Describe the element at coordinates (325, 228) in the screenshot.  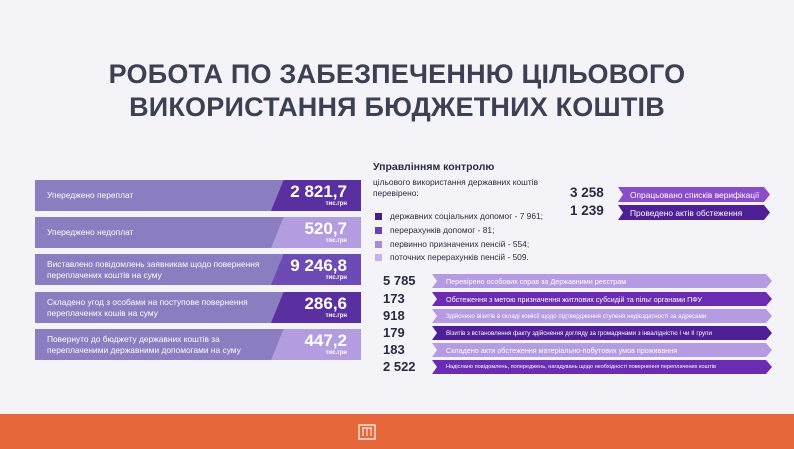
I see `stat-card-value: 520,7` at that location.